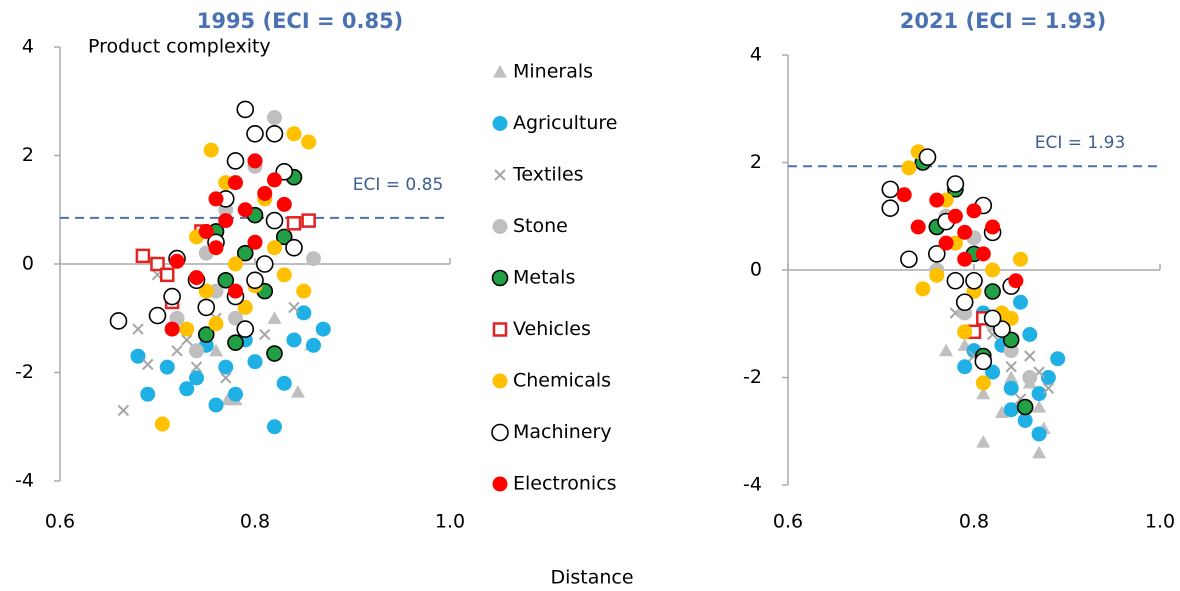 The image size is (1180, 591). What do you see at coordinates (548, 175) in the screenshot?
I see `legend-label: Textiles` at bounding box center [548, 175].